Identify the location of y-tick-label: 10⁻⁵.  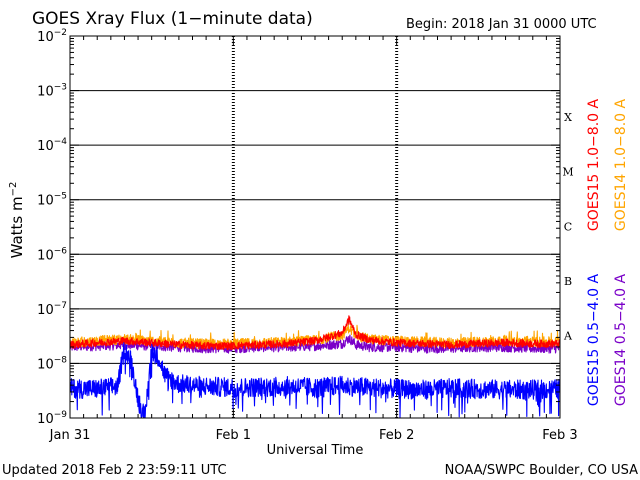
(52, 200).